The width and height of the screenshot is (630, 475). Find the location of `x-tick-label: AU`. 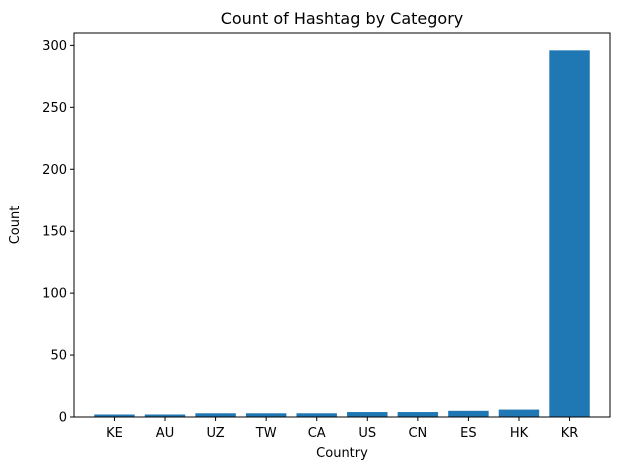

x-tick-label: AU is located at coordinates (165, 433).